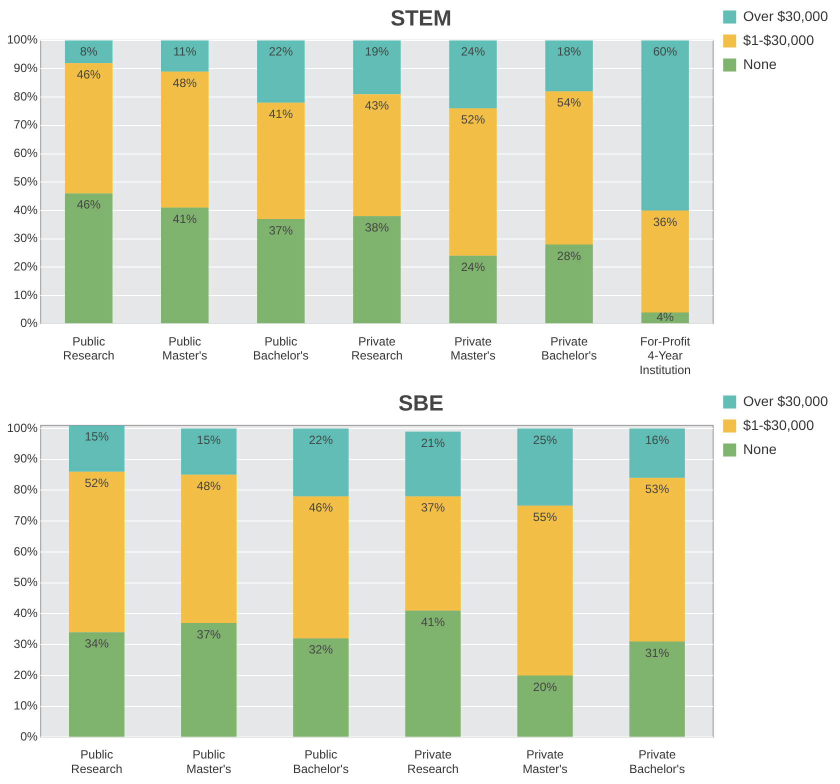  What do you see at coordinates (665, 317) in the screenshot?
I see `data-label: 4%` at bounding box center [665, 317].